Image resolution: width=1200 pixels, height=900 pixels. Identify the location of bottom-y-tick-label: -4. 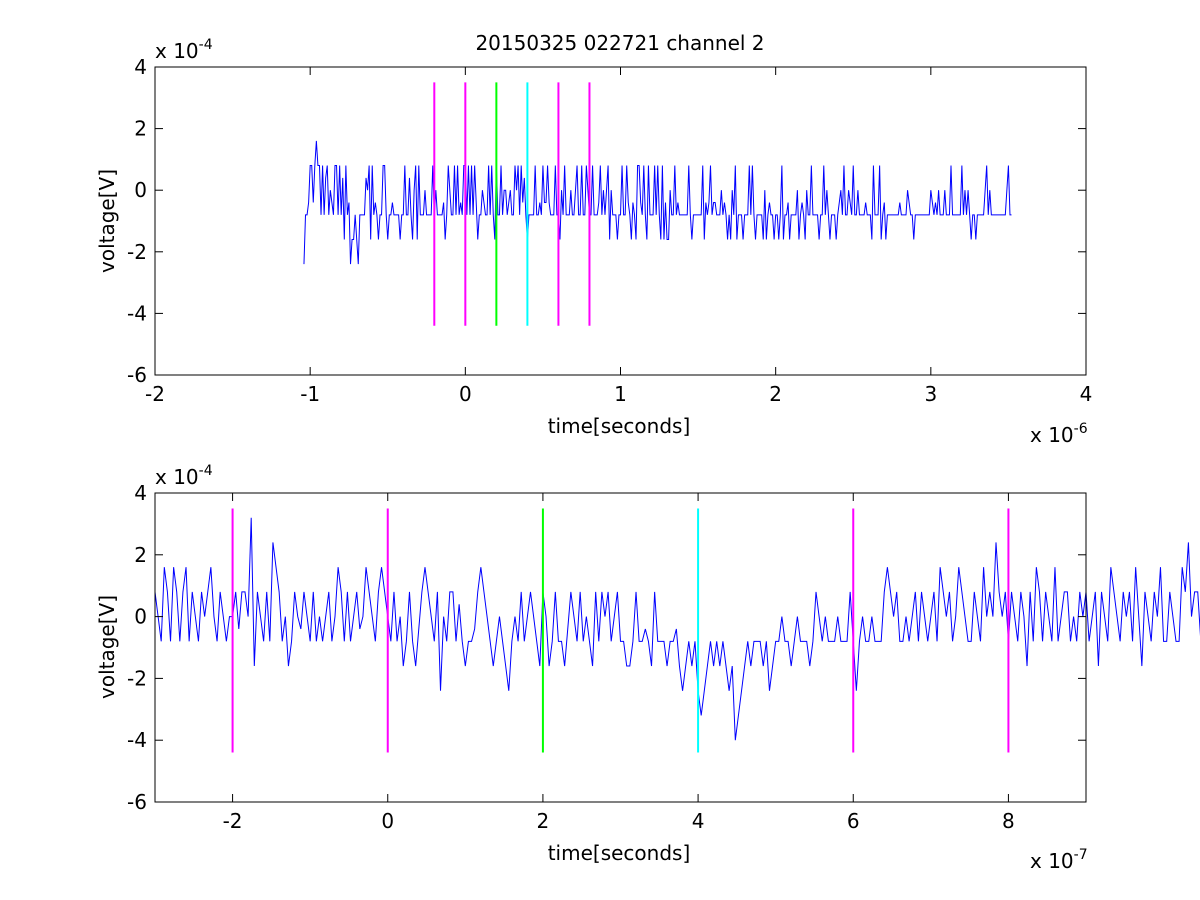
(137, 740).